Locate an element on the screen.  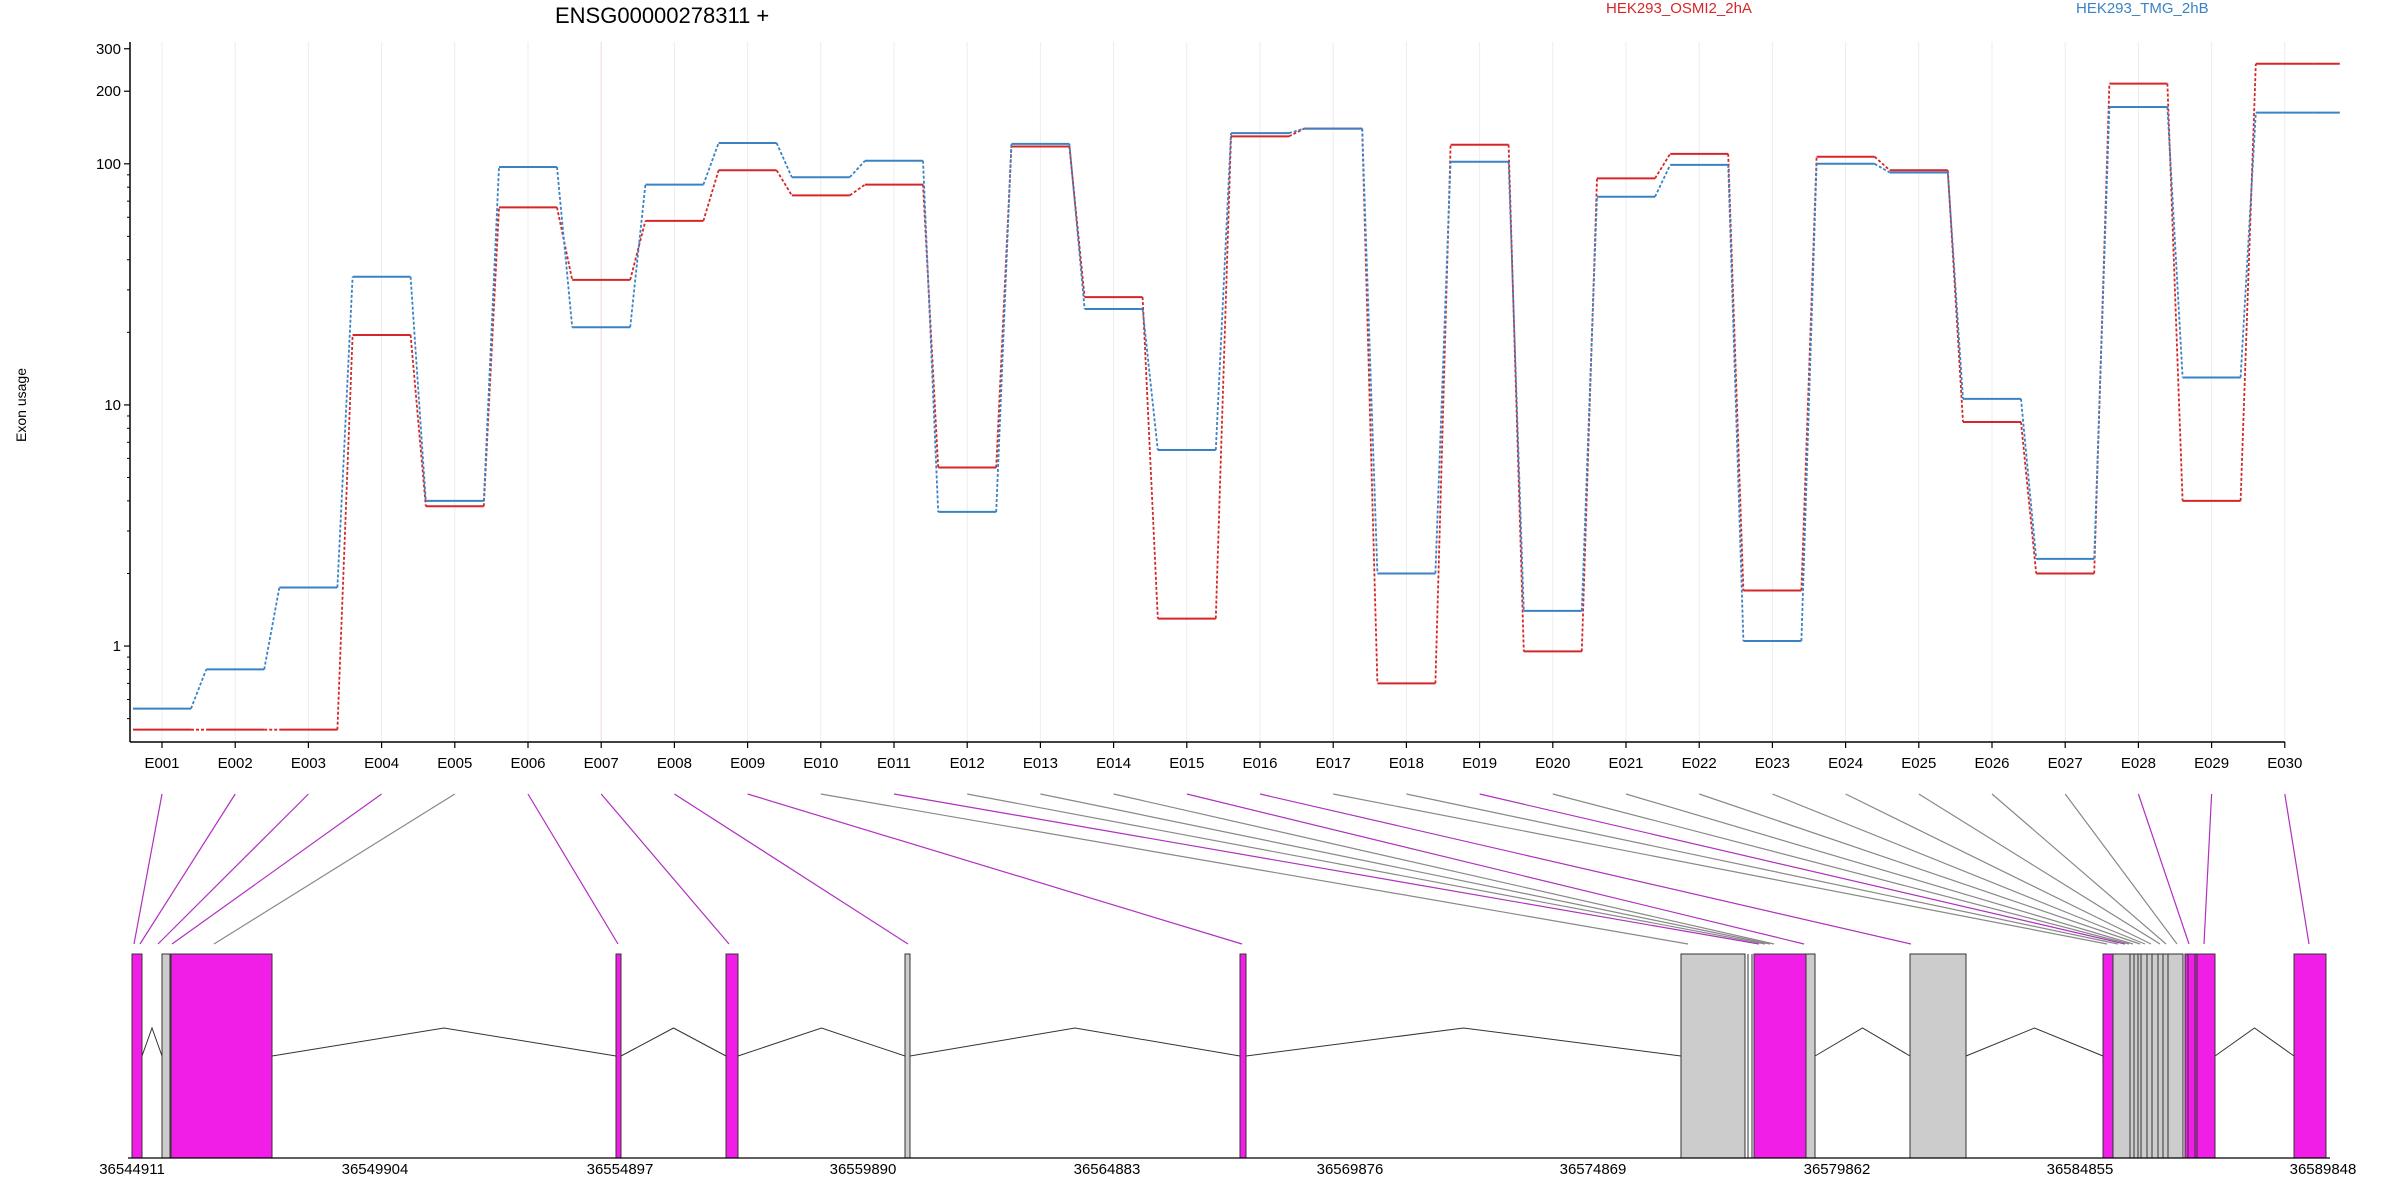
x-tick-label: E025 is located at coordinates (1918, 763).